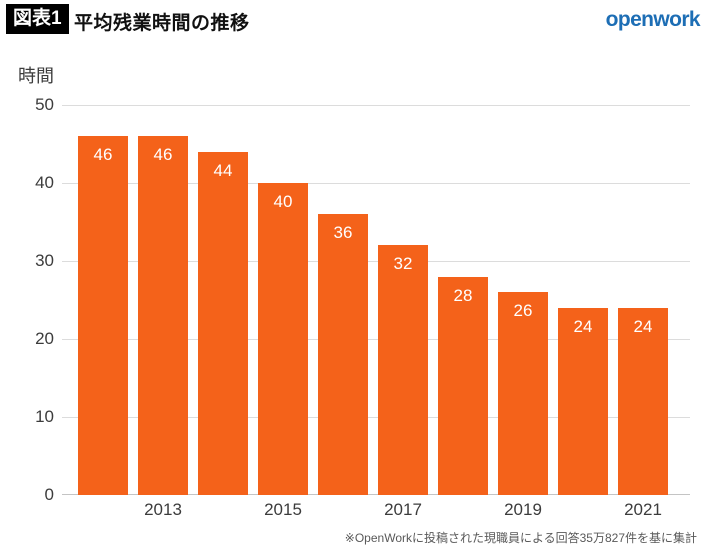  I want to click on bar-2021: 24, so click(643, 401).